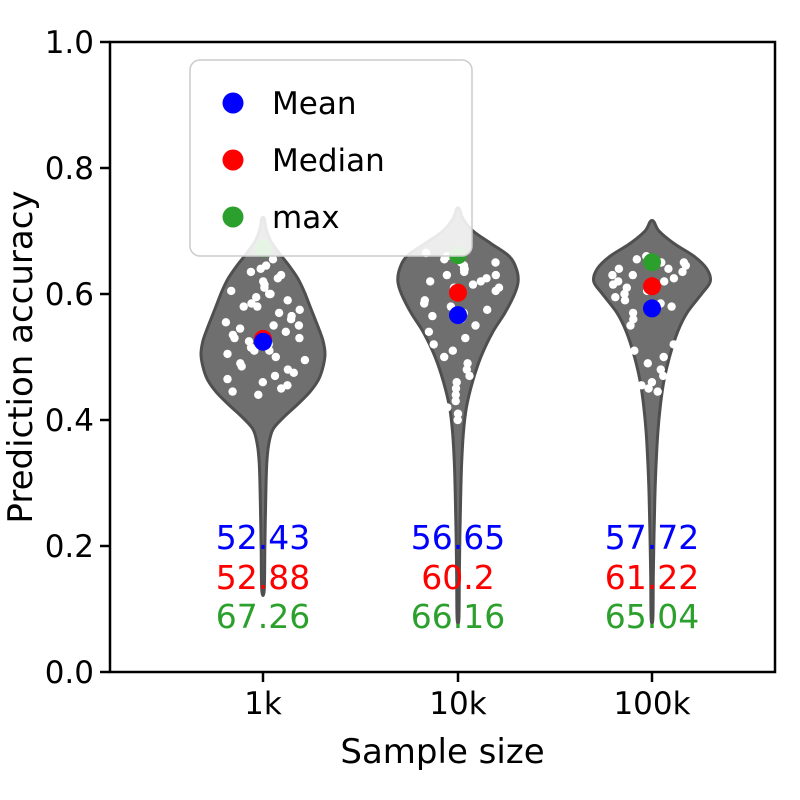 Image resolution: width=800 pixels, height=800 pixels. I want to click on mean-marker-10k, so click(458, 315).